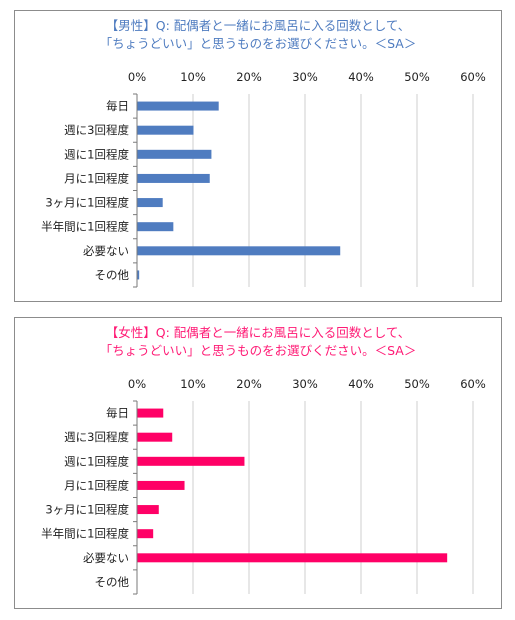 Image resolution: width=515 pixels, height=620 pixels. I want to click on male-category-label: 月に1回程度, so click(96, 178).